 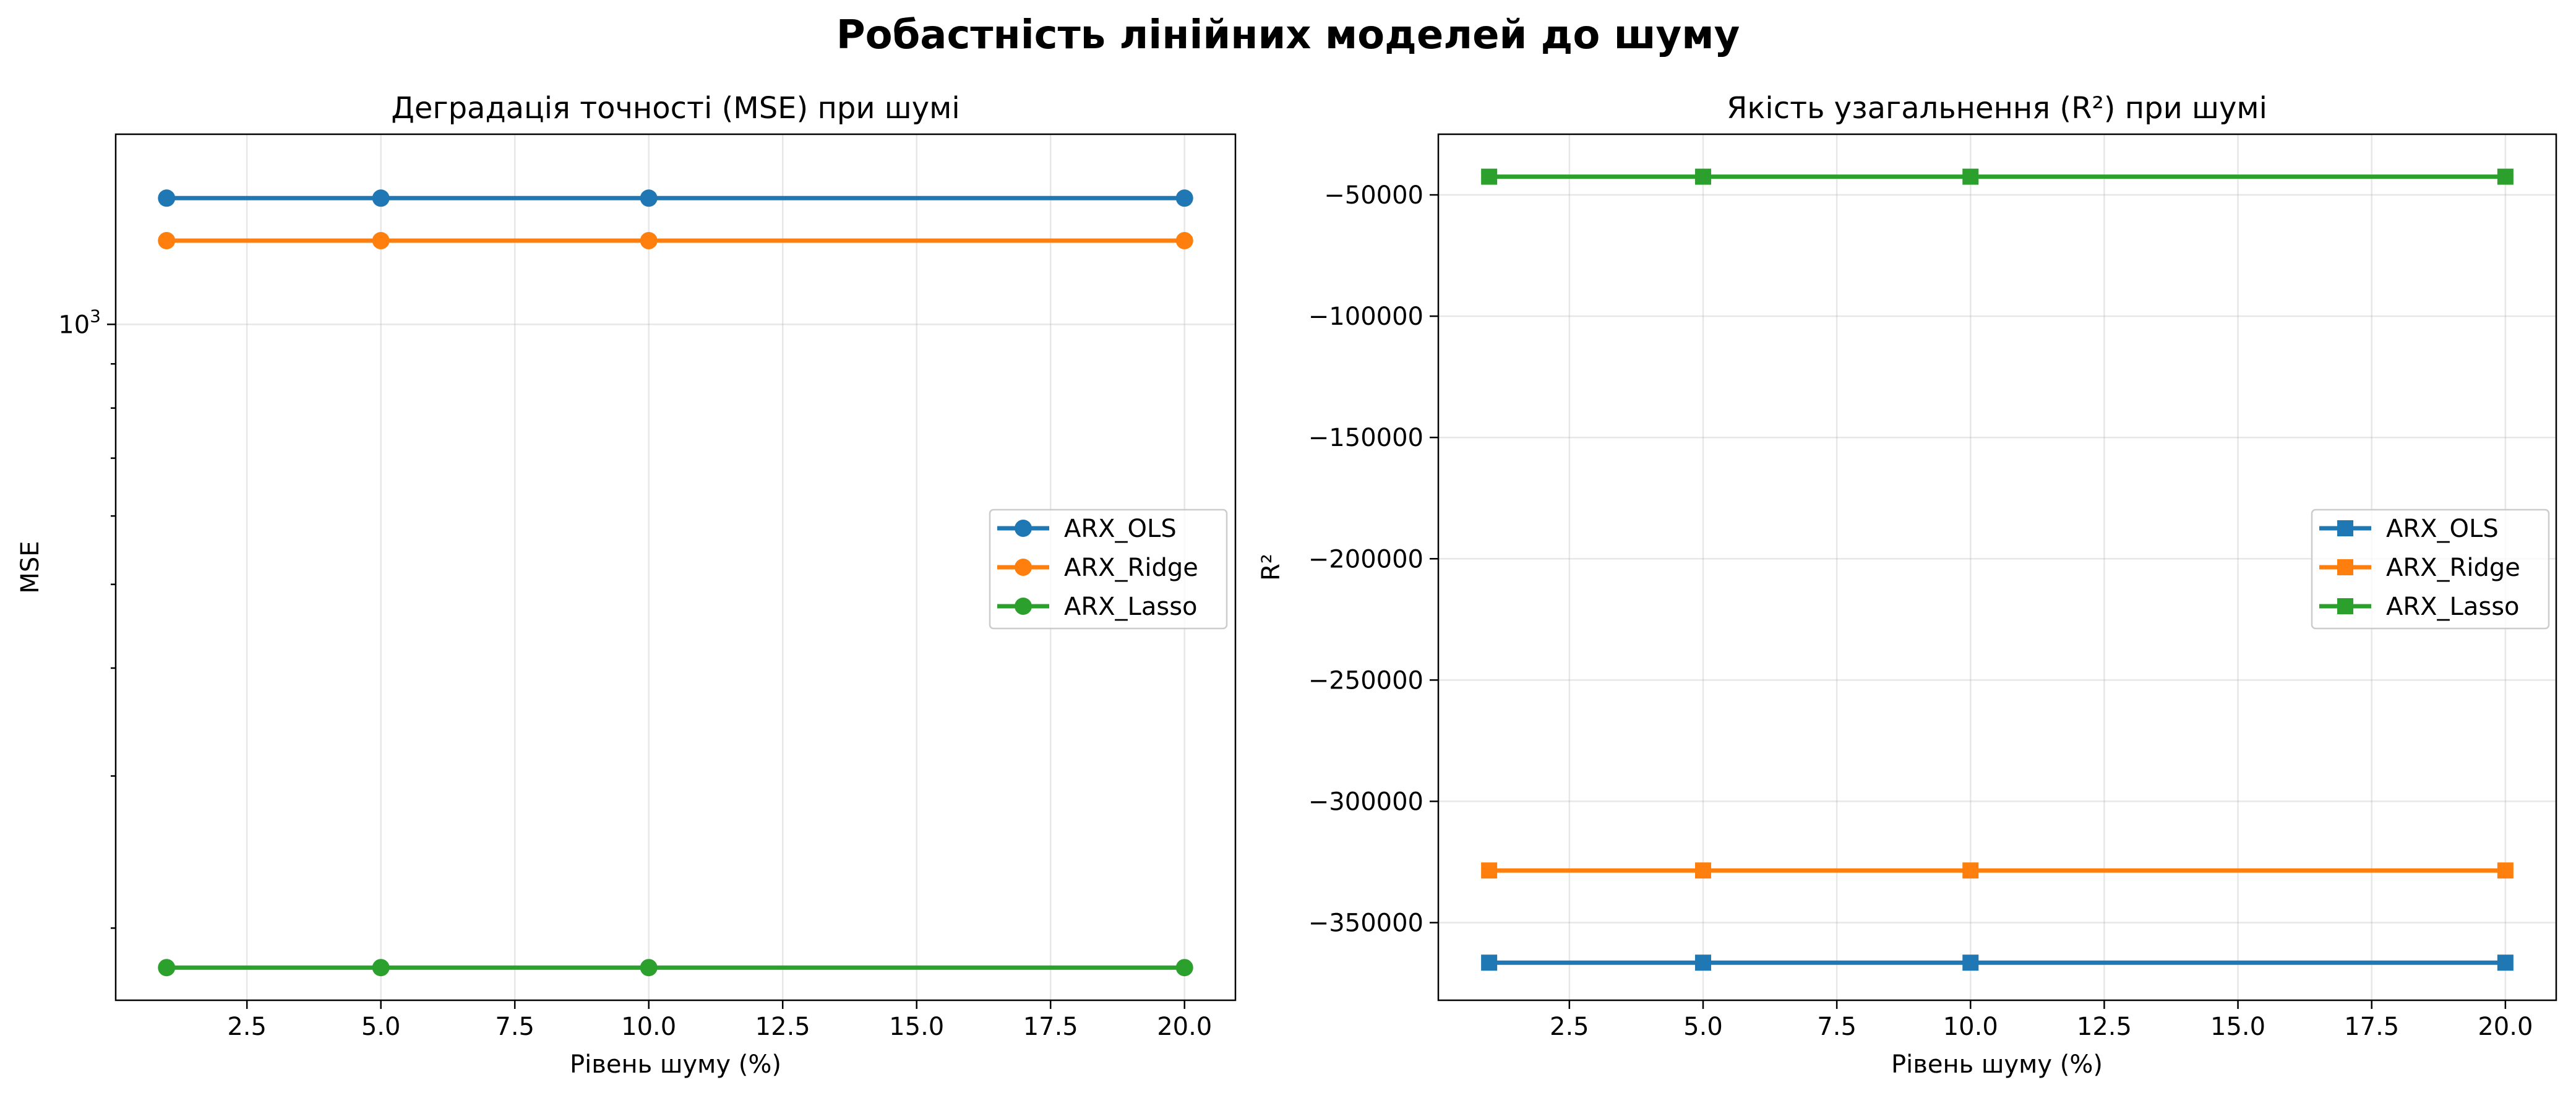 What do you see at coordinates (1365, 438) in the screenshot?
I see `y-tick-label: −150000` at bounding box center [1365, 438].